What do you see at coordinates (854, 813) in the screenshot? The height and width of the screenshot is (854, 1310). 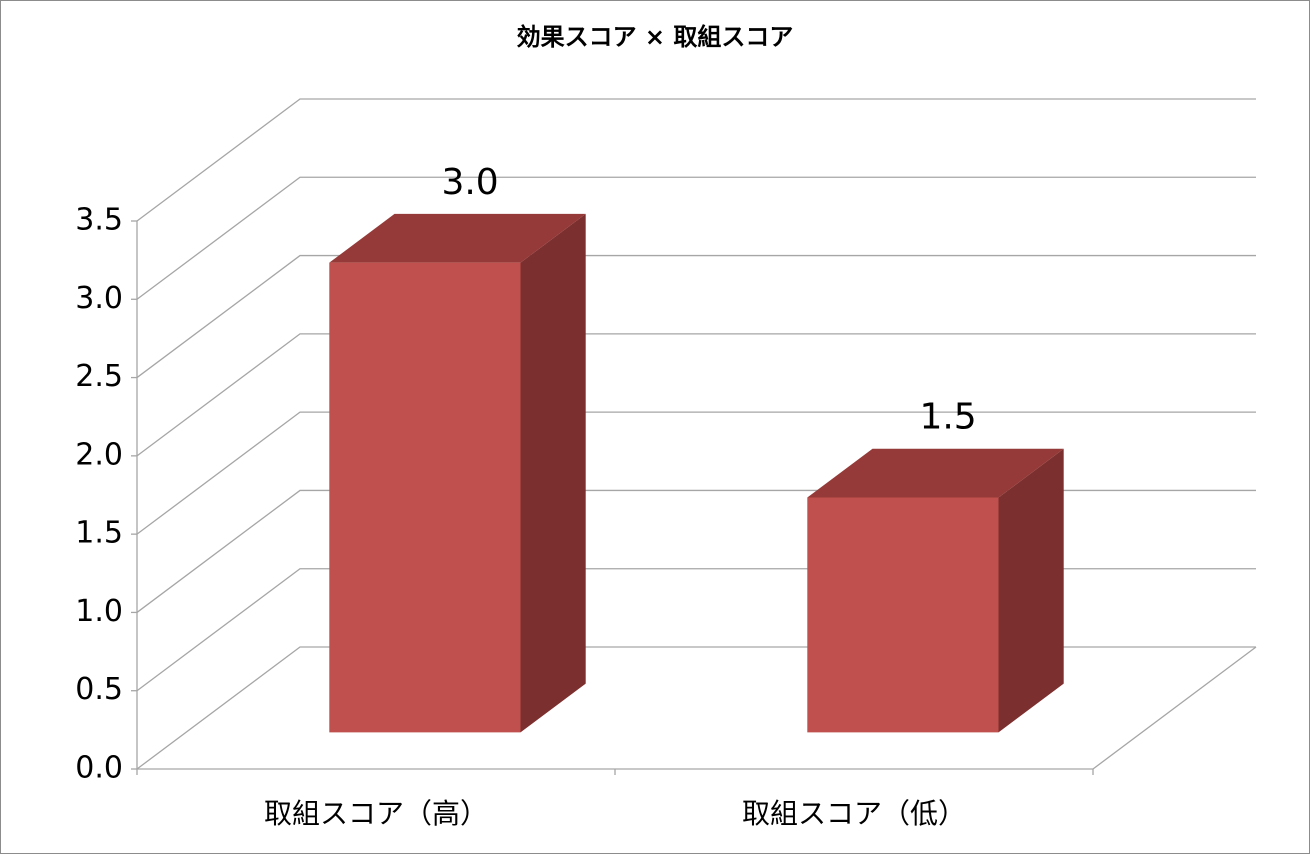 I see `x-tick-label: 取組スコア（低）` at bounding box center [854, 813].